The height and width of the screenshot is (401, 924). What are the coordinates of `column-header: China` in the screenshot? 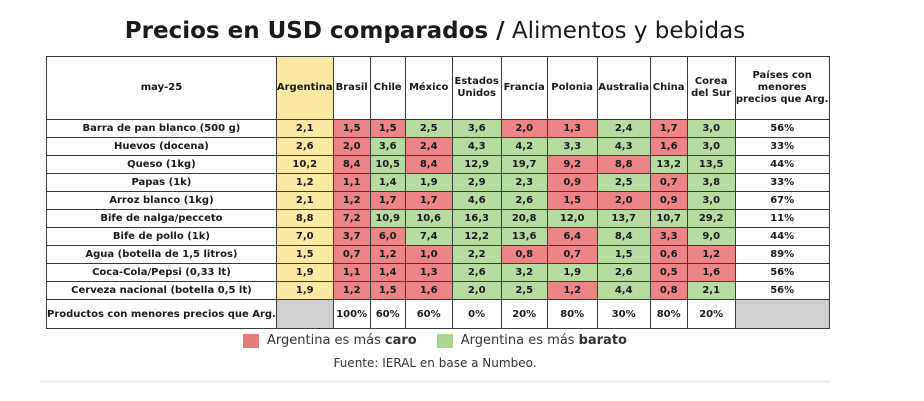 It's located at (668, 88).